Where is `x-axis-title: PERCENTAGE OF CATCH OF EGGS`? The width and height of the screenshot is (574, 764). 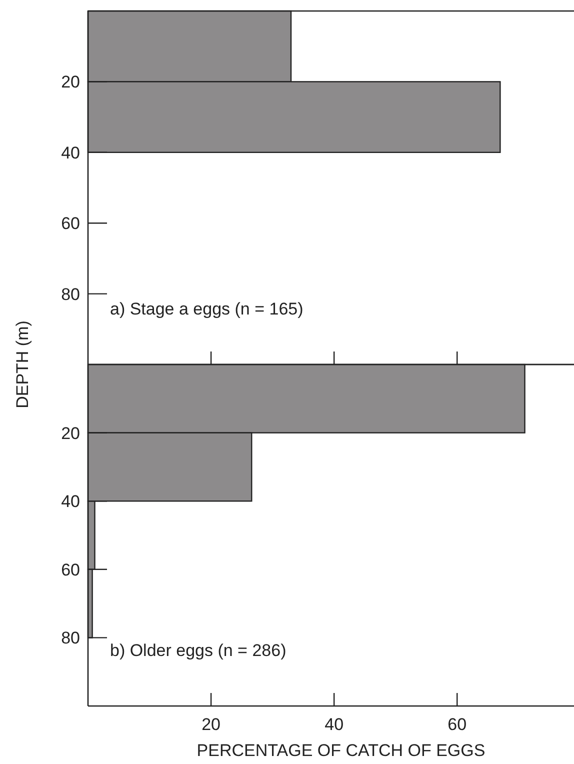 x-axis-title: PERCENTAGE OF CATCH OF EGGS is located at coordinates (341, 750).